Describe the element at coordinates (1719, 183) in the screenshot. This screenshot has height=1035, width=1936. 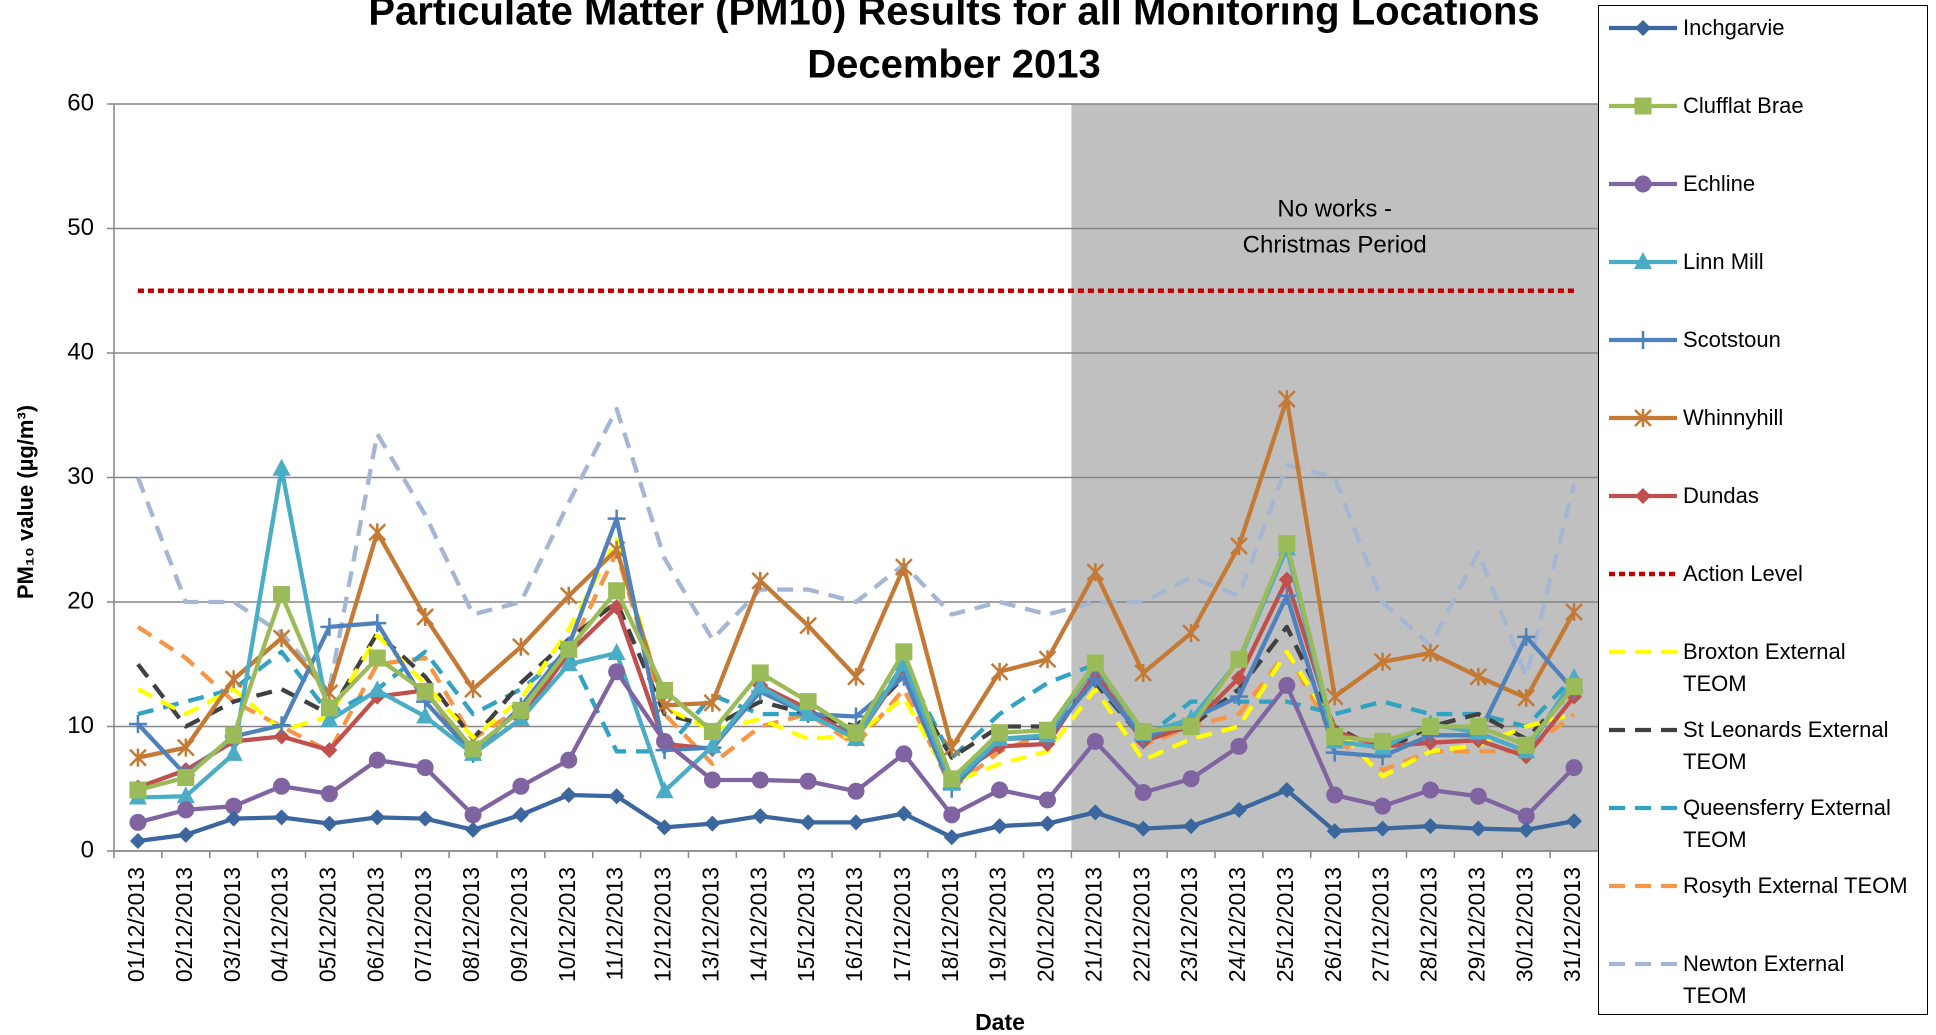
I see `legend-label: Echline` at that location.